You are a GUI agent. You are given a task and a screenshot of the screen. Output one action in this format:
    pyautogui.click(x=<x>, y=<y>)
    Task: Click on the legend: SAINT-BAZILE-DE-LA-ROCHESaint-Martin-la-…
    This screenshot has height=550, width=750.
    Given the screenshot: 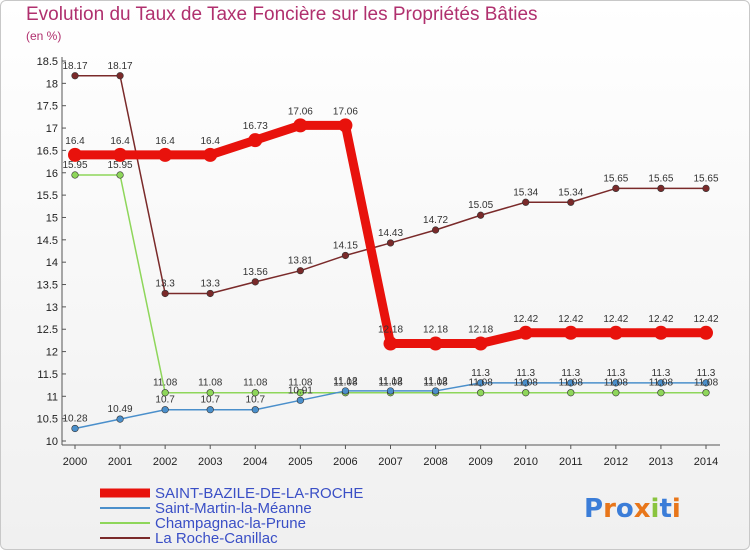 What is the action you would take?
    pyautogui.click(x=231, y=516)
    